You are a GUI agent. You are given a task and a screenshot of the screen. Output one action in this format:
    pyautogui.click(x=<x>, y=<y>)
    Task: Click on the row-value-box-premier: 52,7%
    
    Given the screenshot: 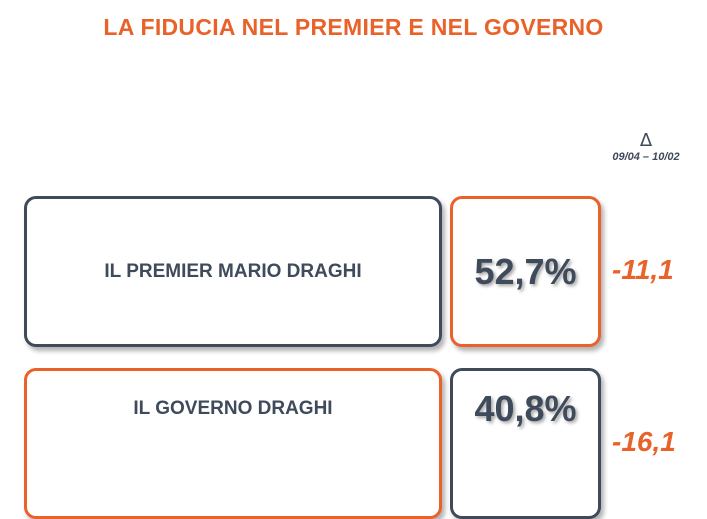 What is the action you would take?
    pyautogui.click(x=525, y=271)
    